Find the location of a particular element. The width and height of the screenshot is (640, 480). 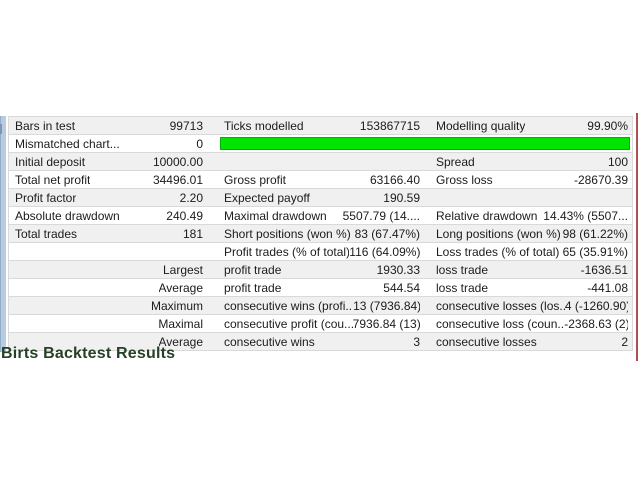

row-value: 240.49 is located at coordinates (184, 215).